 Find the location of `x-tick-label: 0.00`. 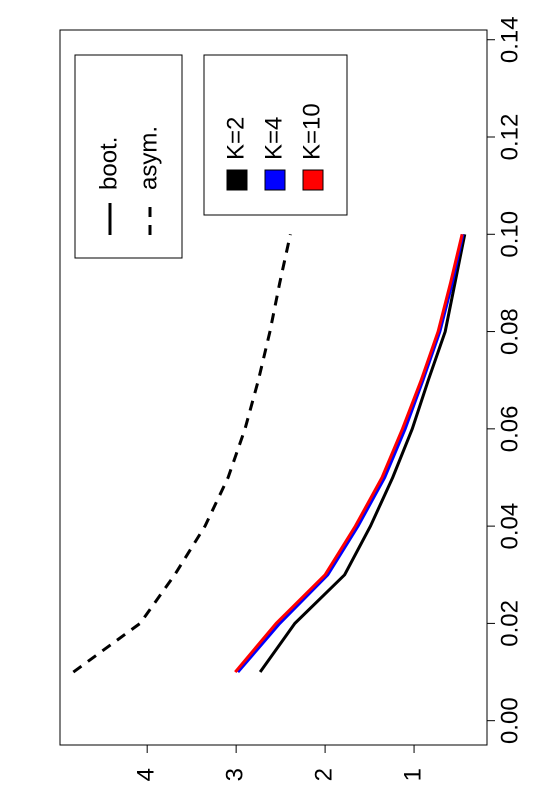

x-tick-label: 0.00 is located at coordinates (509, 720).